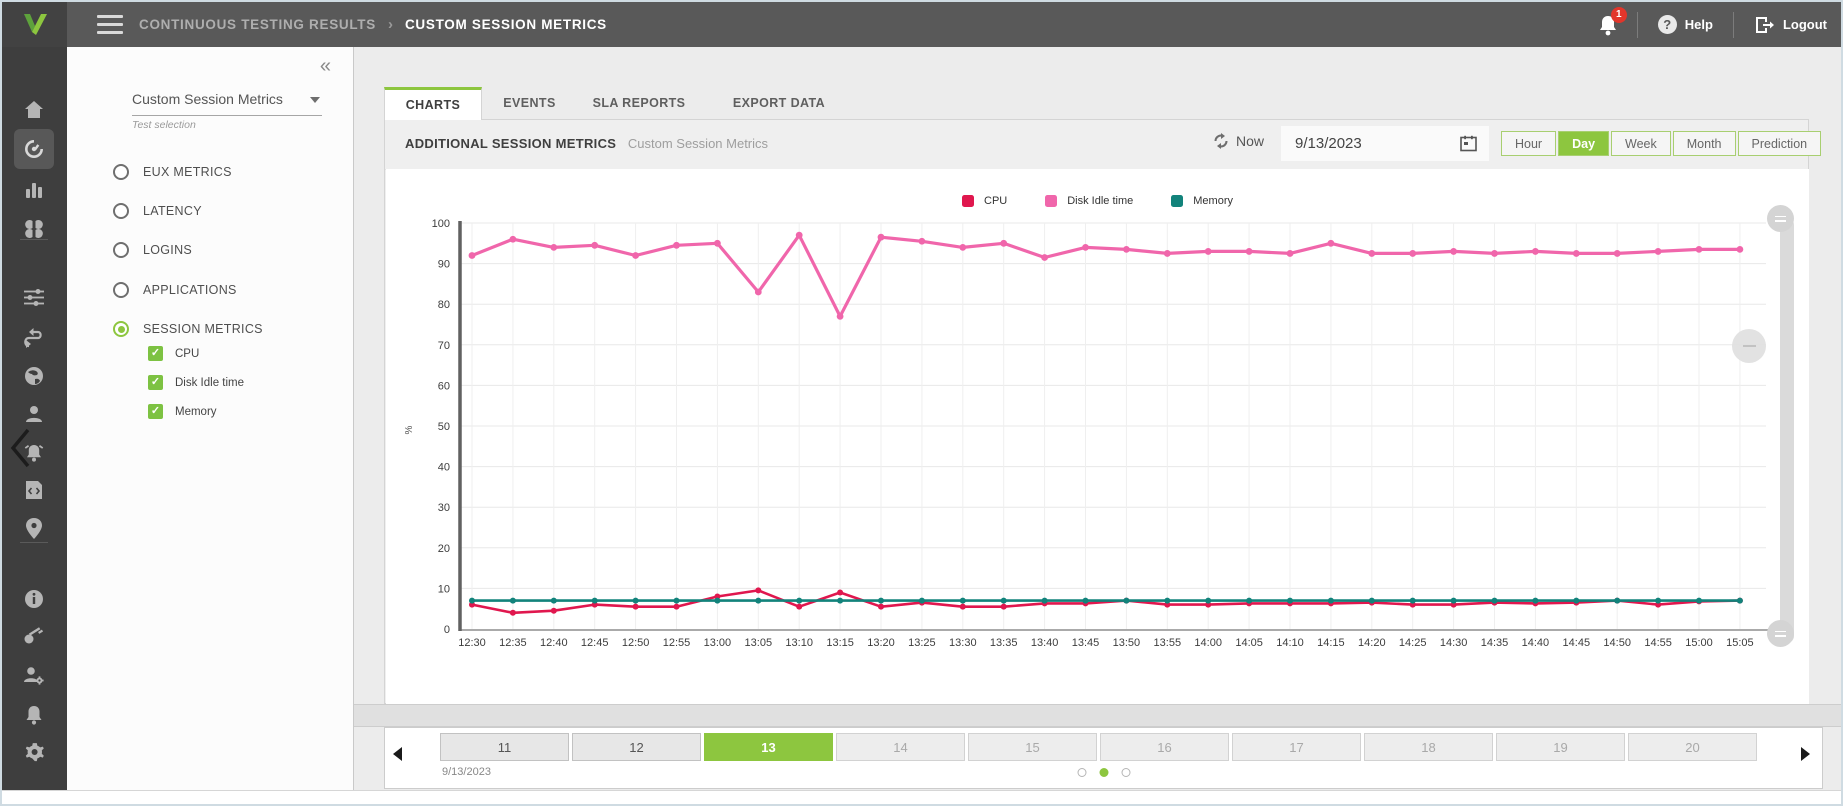 Image resolution: width=1843 pixels, height=806 pixels. I want to click on chevron-down-icon, so click(315, 100).